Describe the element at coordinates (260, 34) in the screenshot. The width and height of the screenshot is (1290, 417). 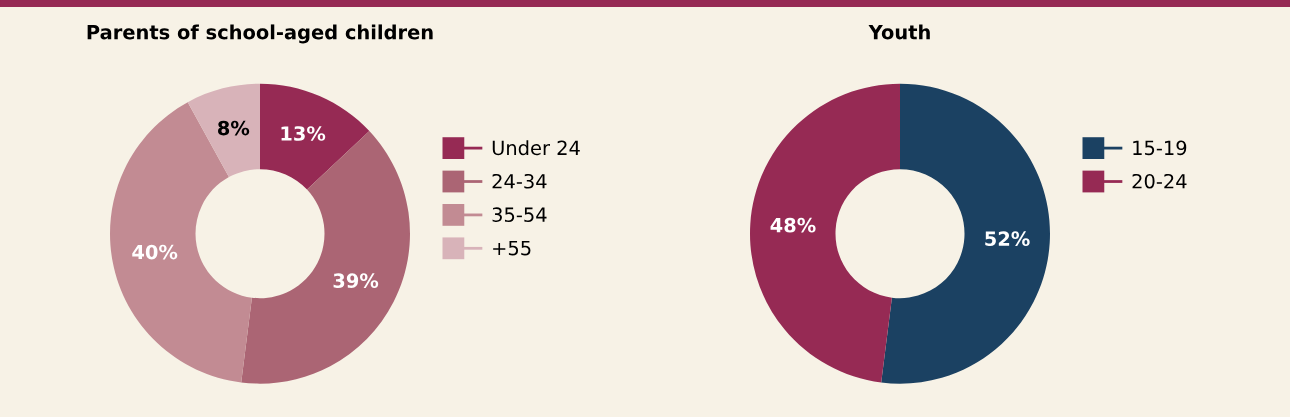
I see `chart-title: Parents of school-aged children` at that location.